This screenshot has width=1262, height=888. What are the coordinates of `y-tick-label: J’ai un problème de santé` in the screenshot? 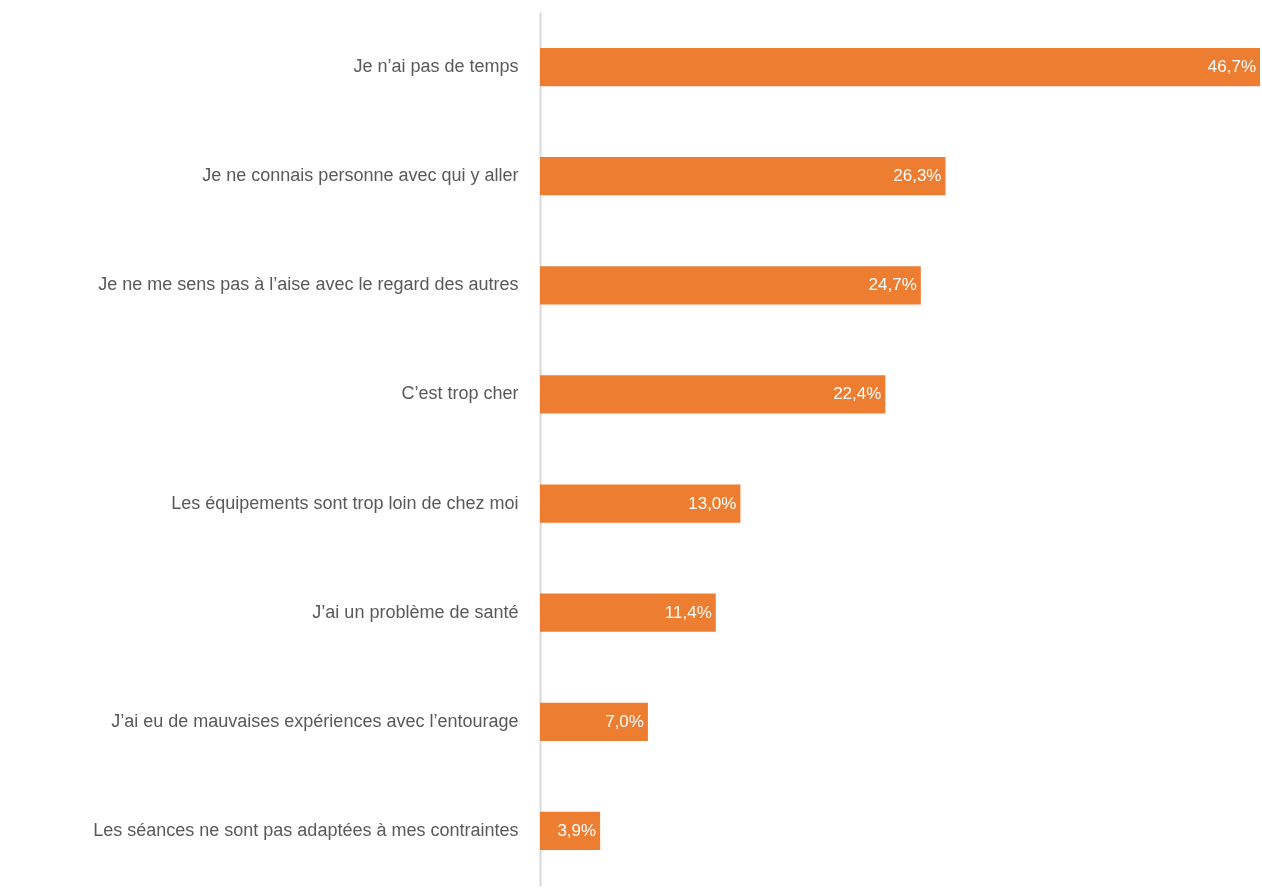 It's located at (415, 611).